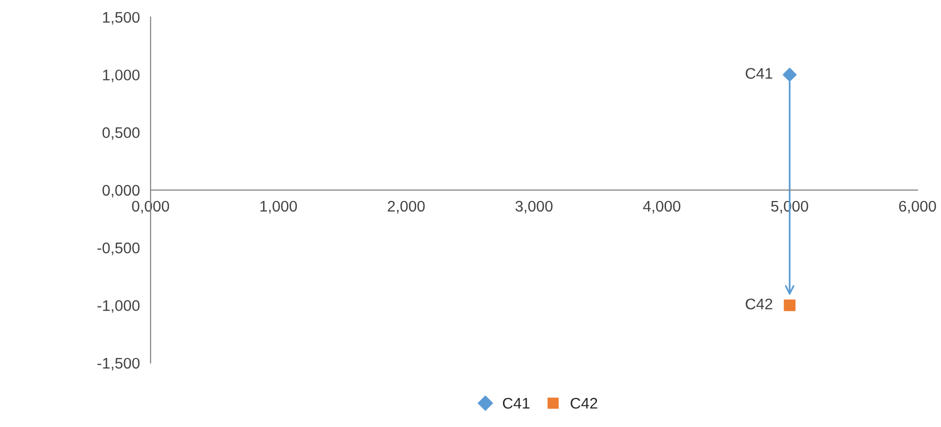  I want to click on y-tick-label: -0,500, so click(119, 249).